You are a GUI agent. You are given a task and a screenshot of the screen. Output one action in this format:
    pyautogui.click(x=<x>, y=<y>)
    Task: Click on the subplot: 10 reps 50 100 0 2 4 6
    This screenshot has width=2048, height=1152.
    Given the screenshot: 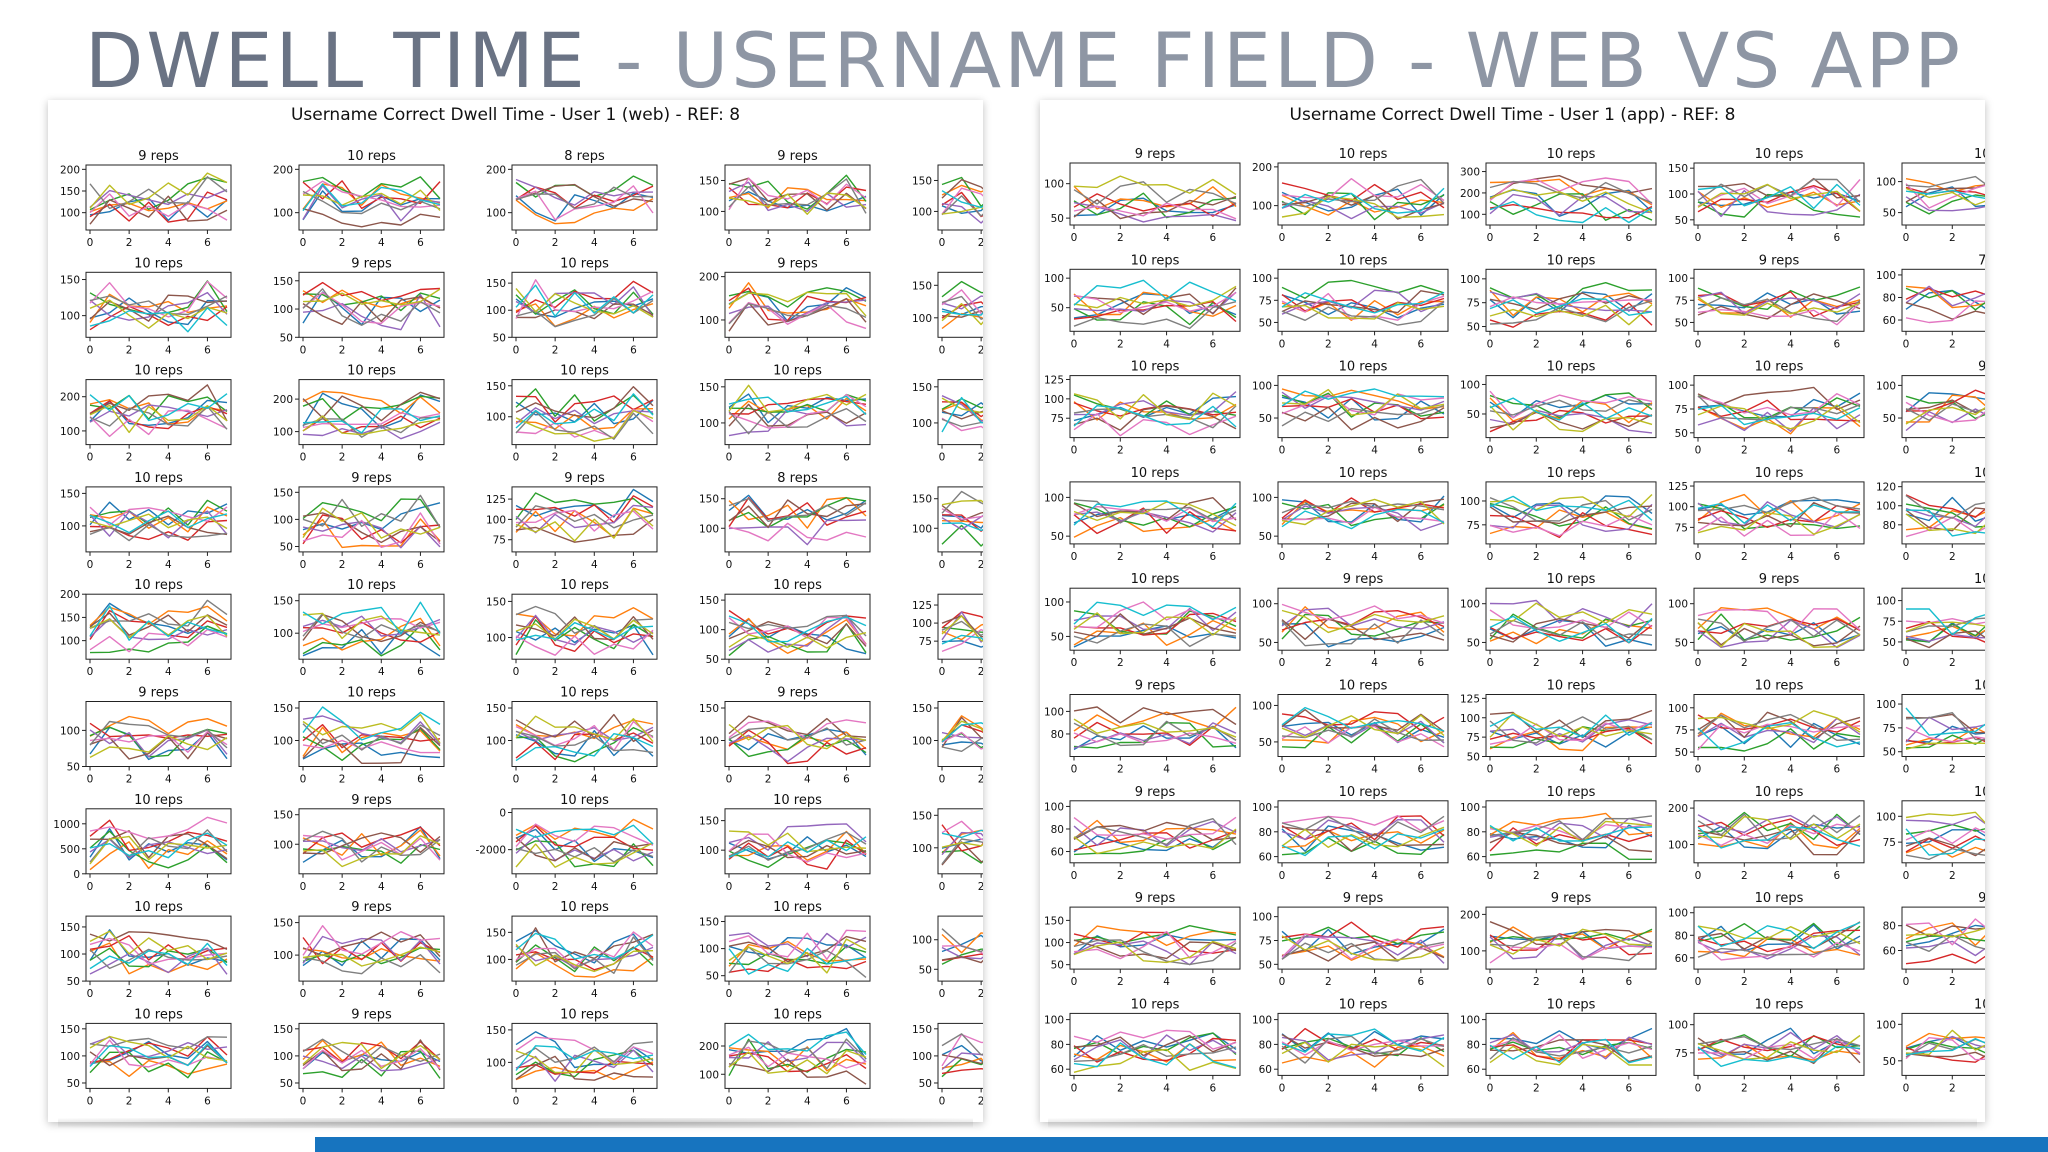 What is the action you would take?
    pyautogui.click(x=1350, y=514)
    